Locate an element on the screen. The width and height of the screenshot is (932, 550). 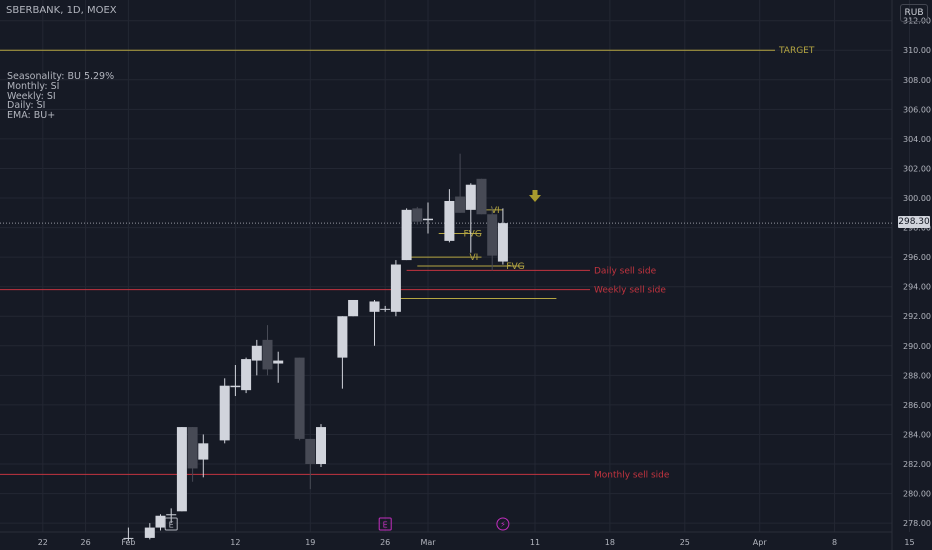
current-price-tag: 298.30 is located at coordinates (914, 222).